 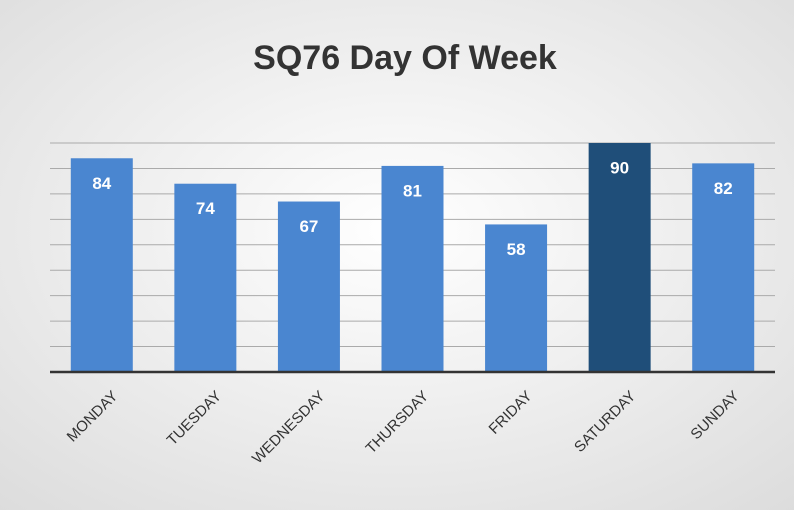 I want to click on chart-title: SQ76 Day Of Week, so click(x=405, y=58).